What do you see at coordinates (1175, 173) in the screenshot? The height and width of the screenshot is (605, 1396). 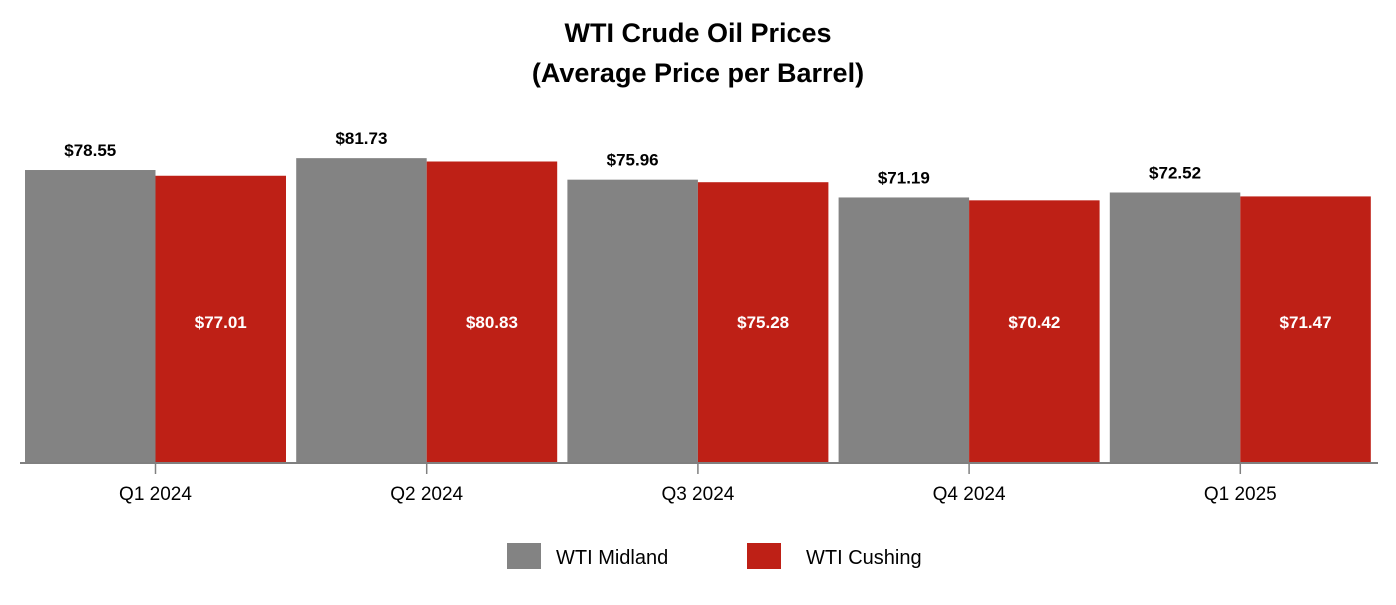 I see `data-label-midland: $72.52` at bounding box center [1175, 173].